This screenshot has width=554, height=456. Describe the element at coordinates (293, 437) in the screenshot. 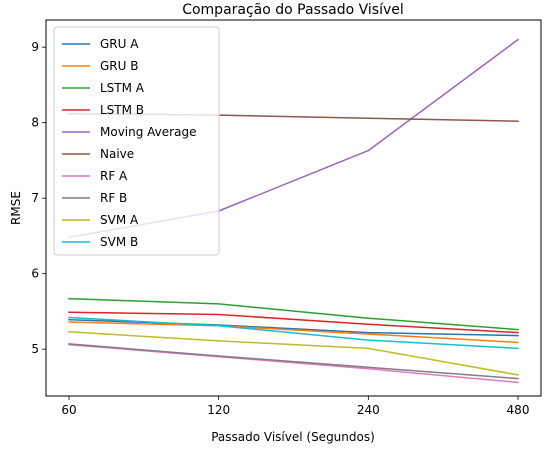

I see `x-axis-label: Passado Visível (Segundos)` at that location.